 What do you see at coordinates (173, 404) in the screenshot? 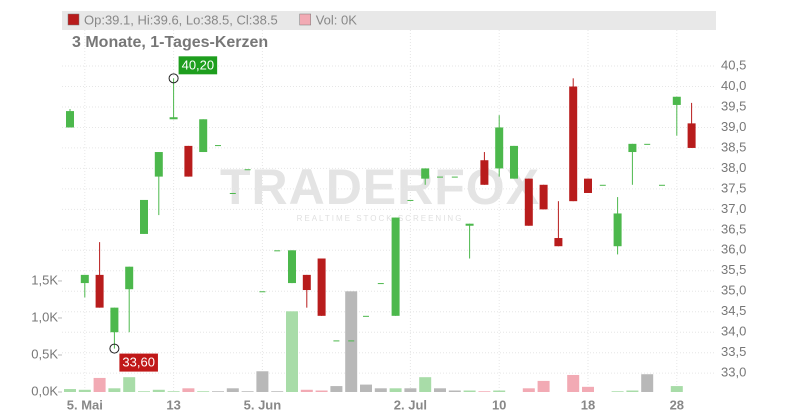
I see `x-tick-label: 13` at bounding box center [173, 404].